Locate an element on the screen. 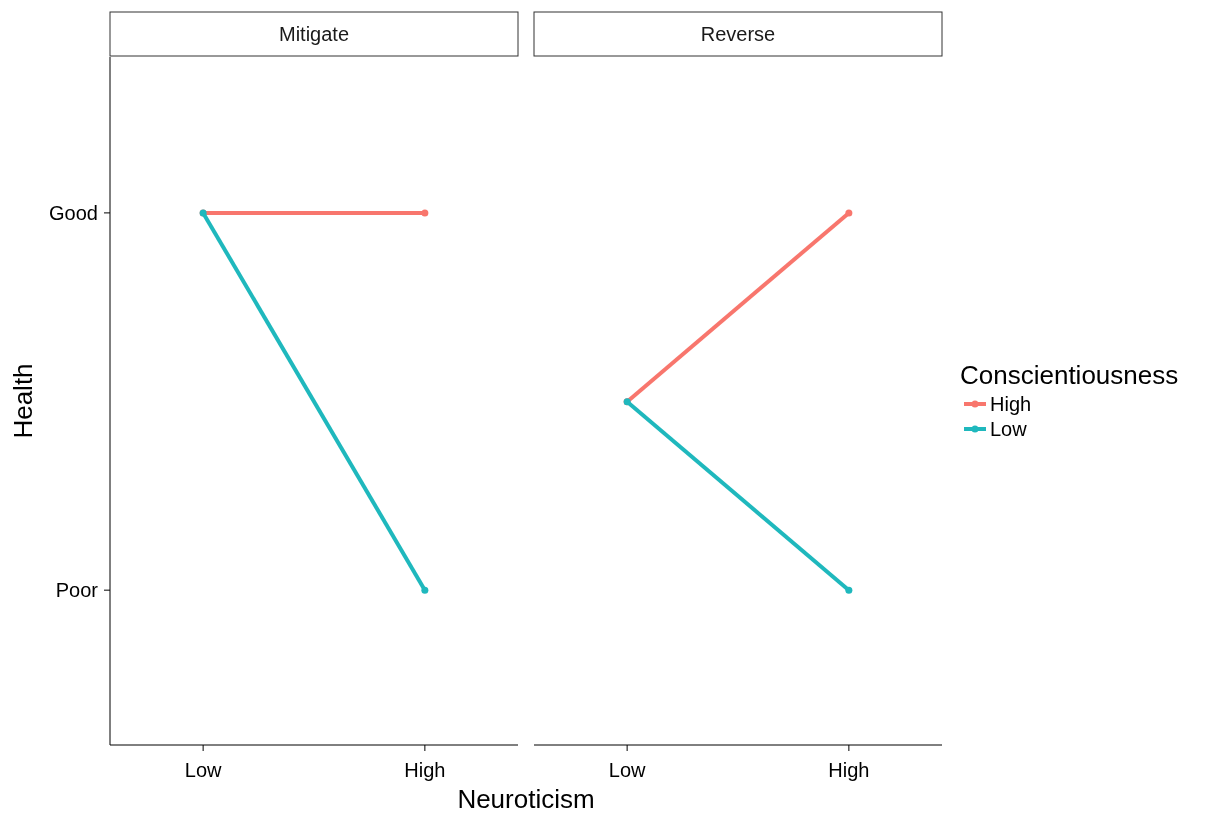 This screenshot has width=1209, height=814. legend-label: Low is located at coordinates (1009, 429).